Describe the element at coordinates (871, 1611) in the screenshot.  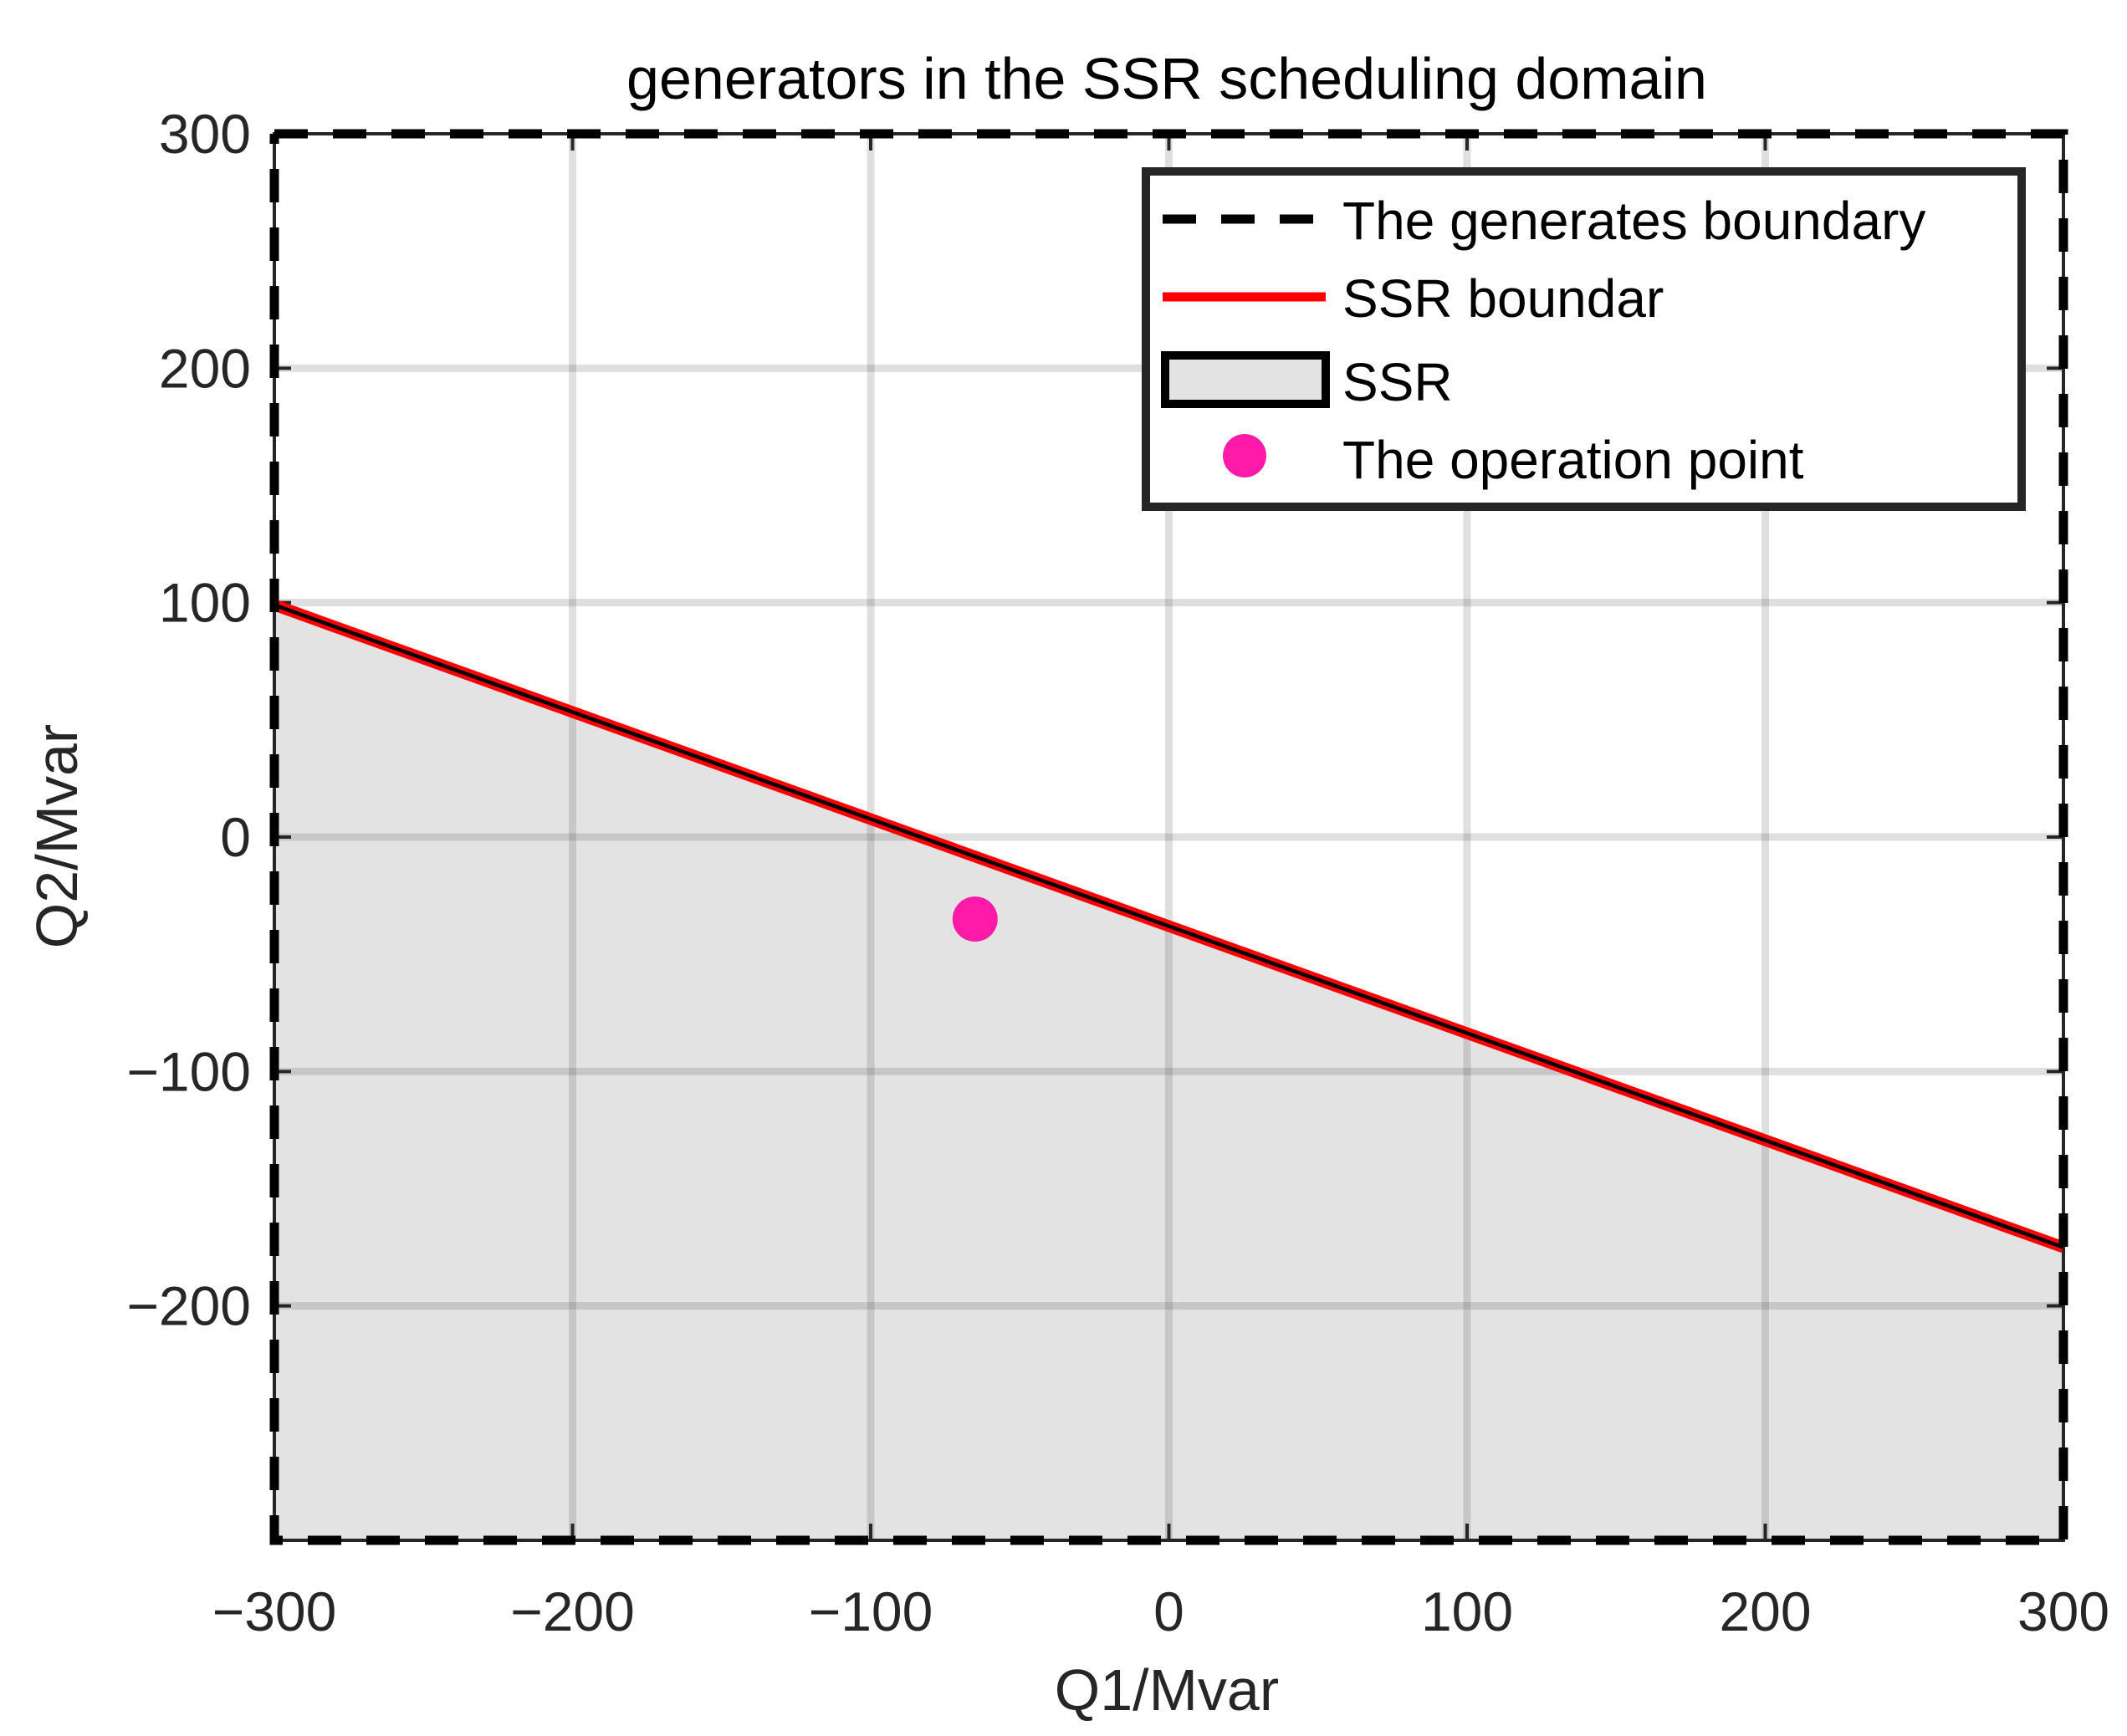
I see `x-tick-label: −100` at that location.